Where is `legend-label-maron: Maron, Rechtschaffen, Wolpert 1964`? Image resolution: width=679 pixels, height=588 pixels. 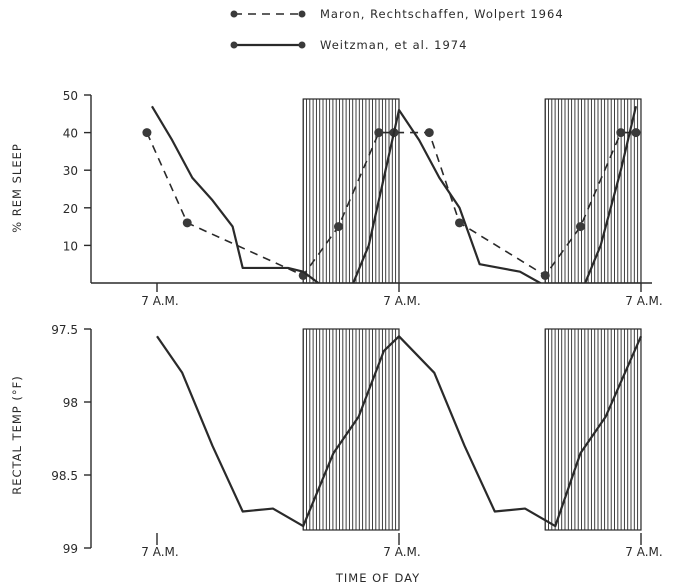 legend-label-maron: Maron, Rechtschaffen, Wolpert 1964 is located at coordinates (442, 14).